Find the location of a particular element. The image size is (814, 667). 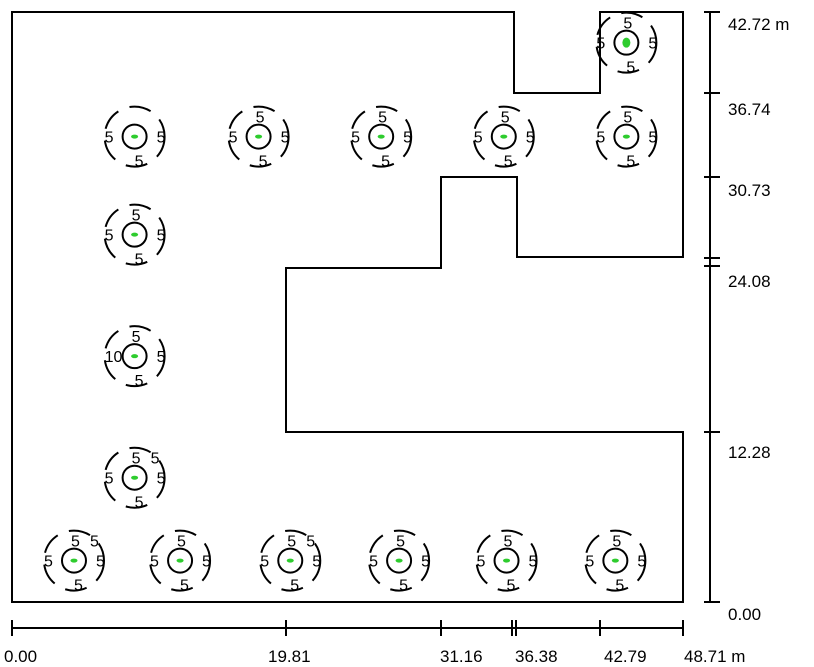

luminaire: 5 555 5 is located at coordinates (290, 562).